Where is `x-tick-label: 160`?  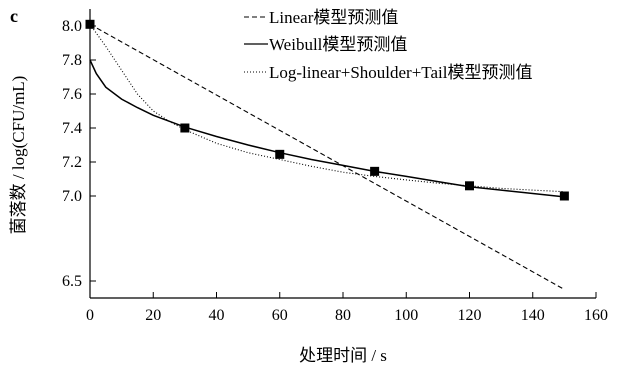
x-tick-label: 160 is located at coordinates (596, 315).